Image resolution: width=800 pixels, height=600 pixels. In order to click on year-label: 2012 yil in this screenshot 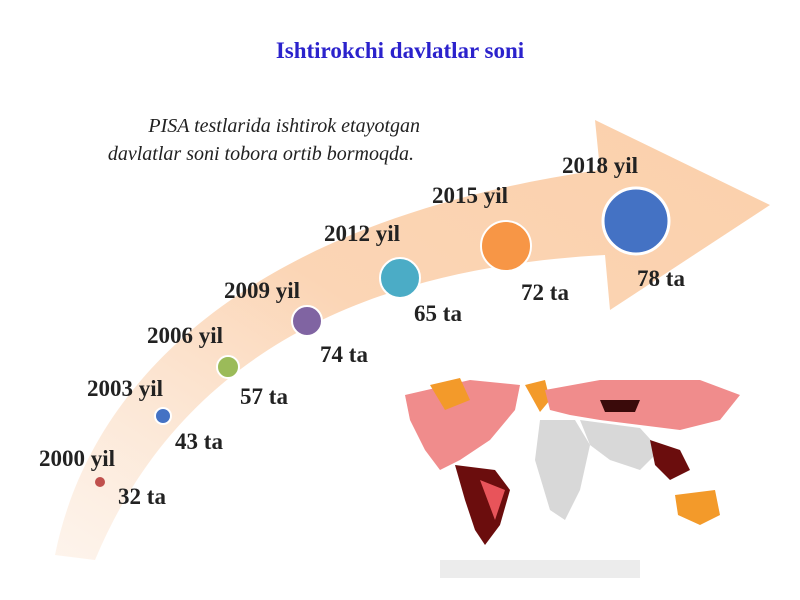, I will do `click(362, 233)`.